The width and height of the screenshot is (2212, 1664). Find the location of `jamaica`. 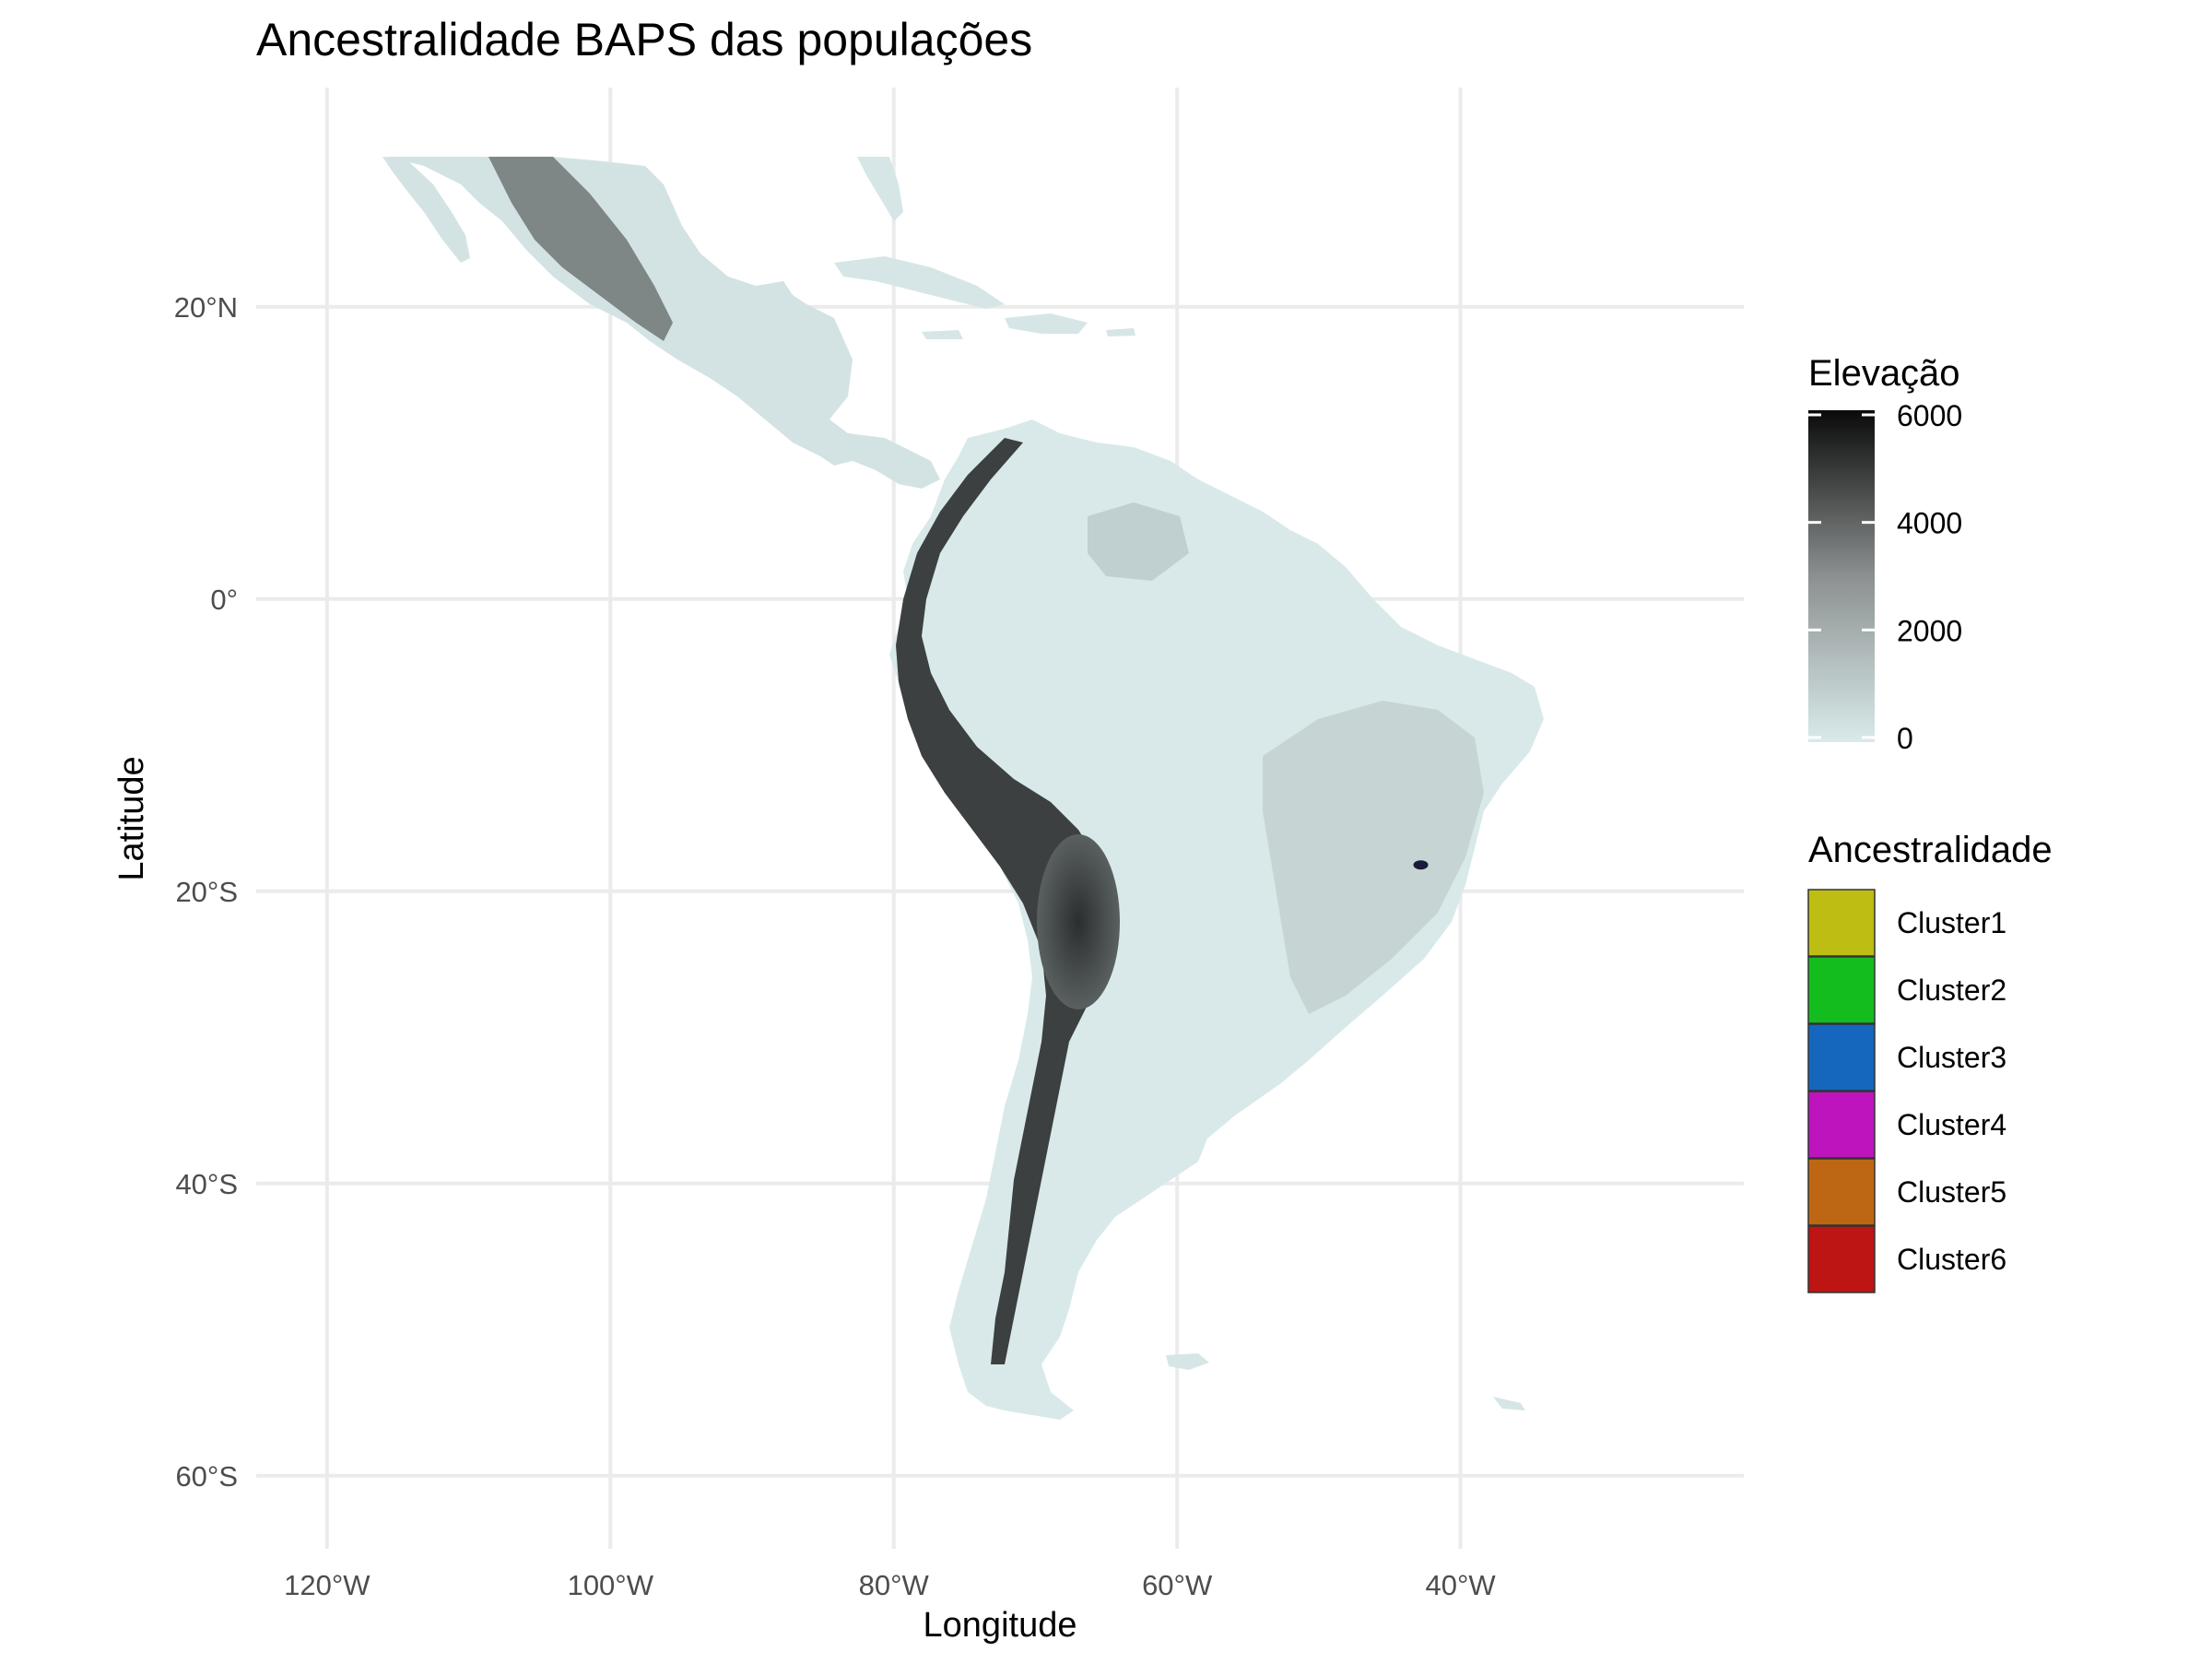

jamaica is located at coordinates (942, 334).